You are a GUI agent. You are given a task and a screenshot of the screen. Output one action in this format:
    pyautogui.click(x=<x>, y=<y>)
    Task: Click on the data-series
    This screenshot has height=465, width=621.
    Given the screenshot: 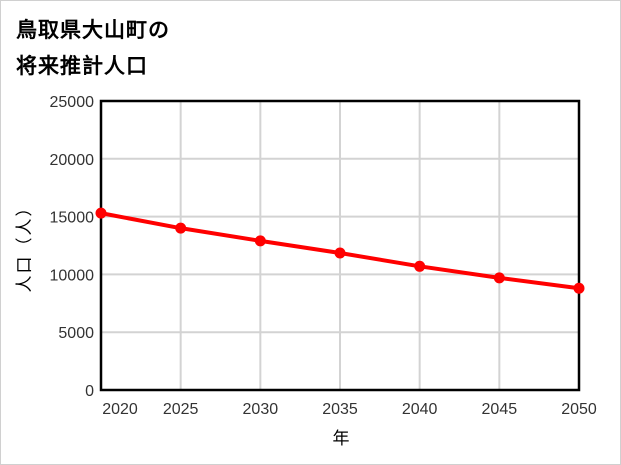 What is the action you would take?
    pyautogui.click(x=340, y=250)
    